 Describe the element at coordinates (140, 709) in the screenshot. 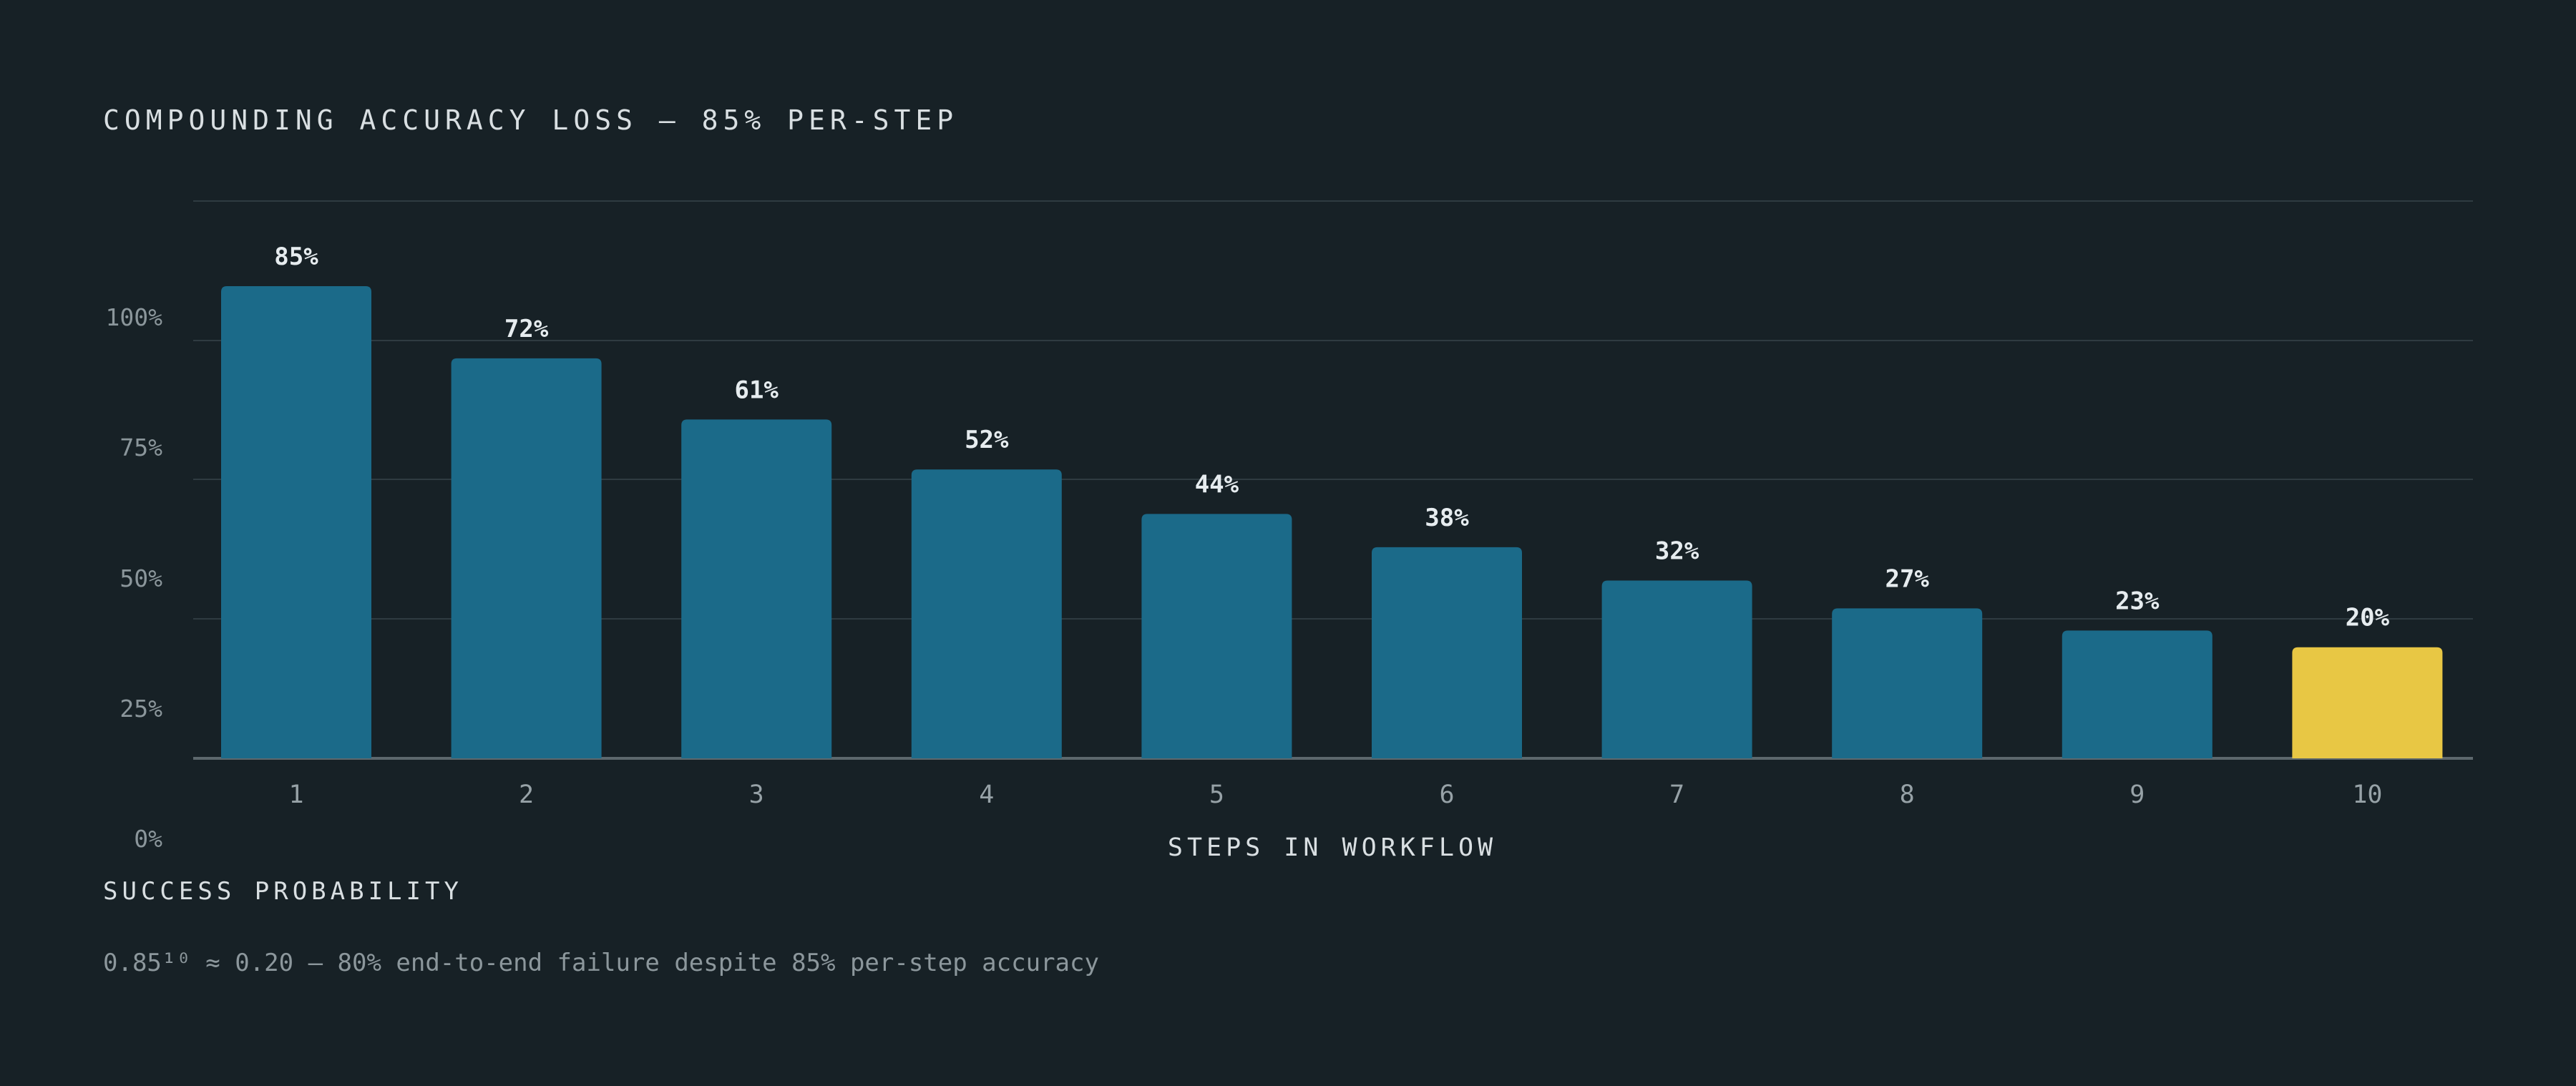

I see `y-tick-label: 25%` at that location.